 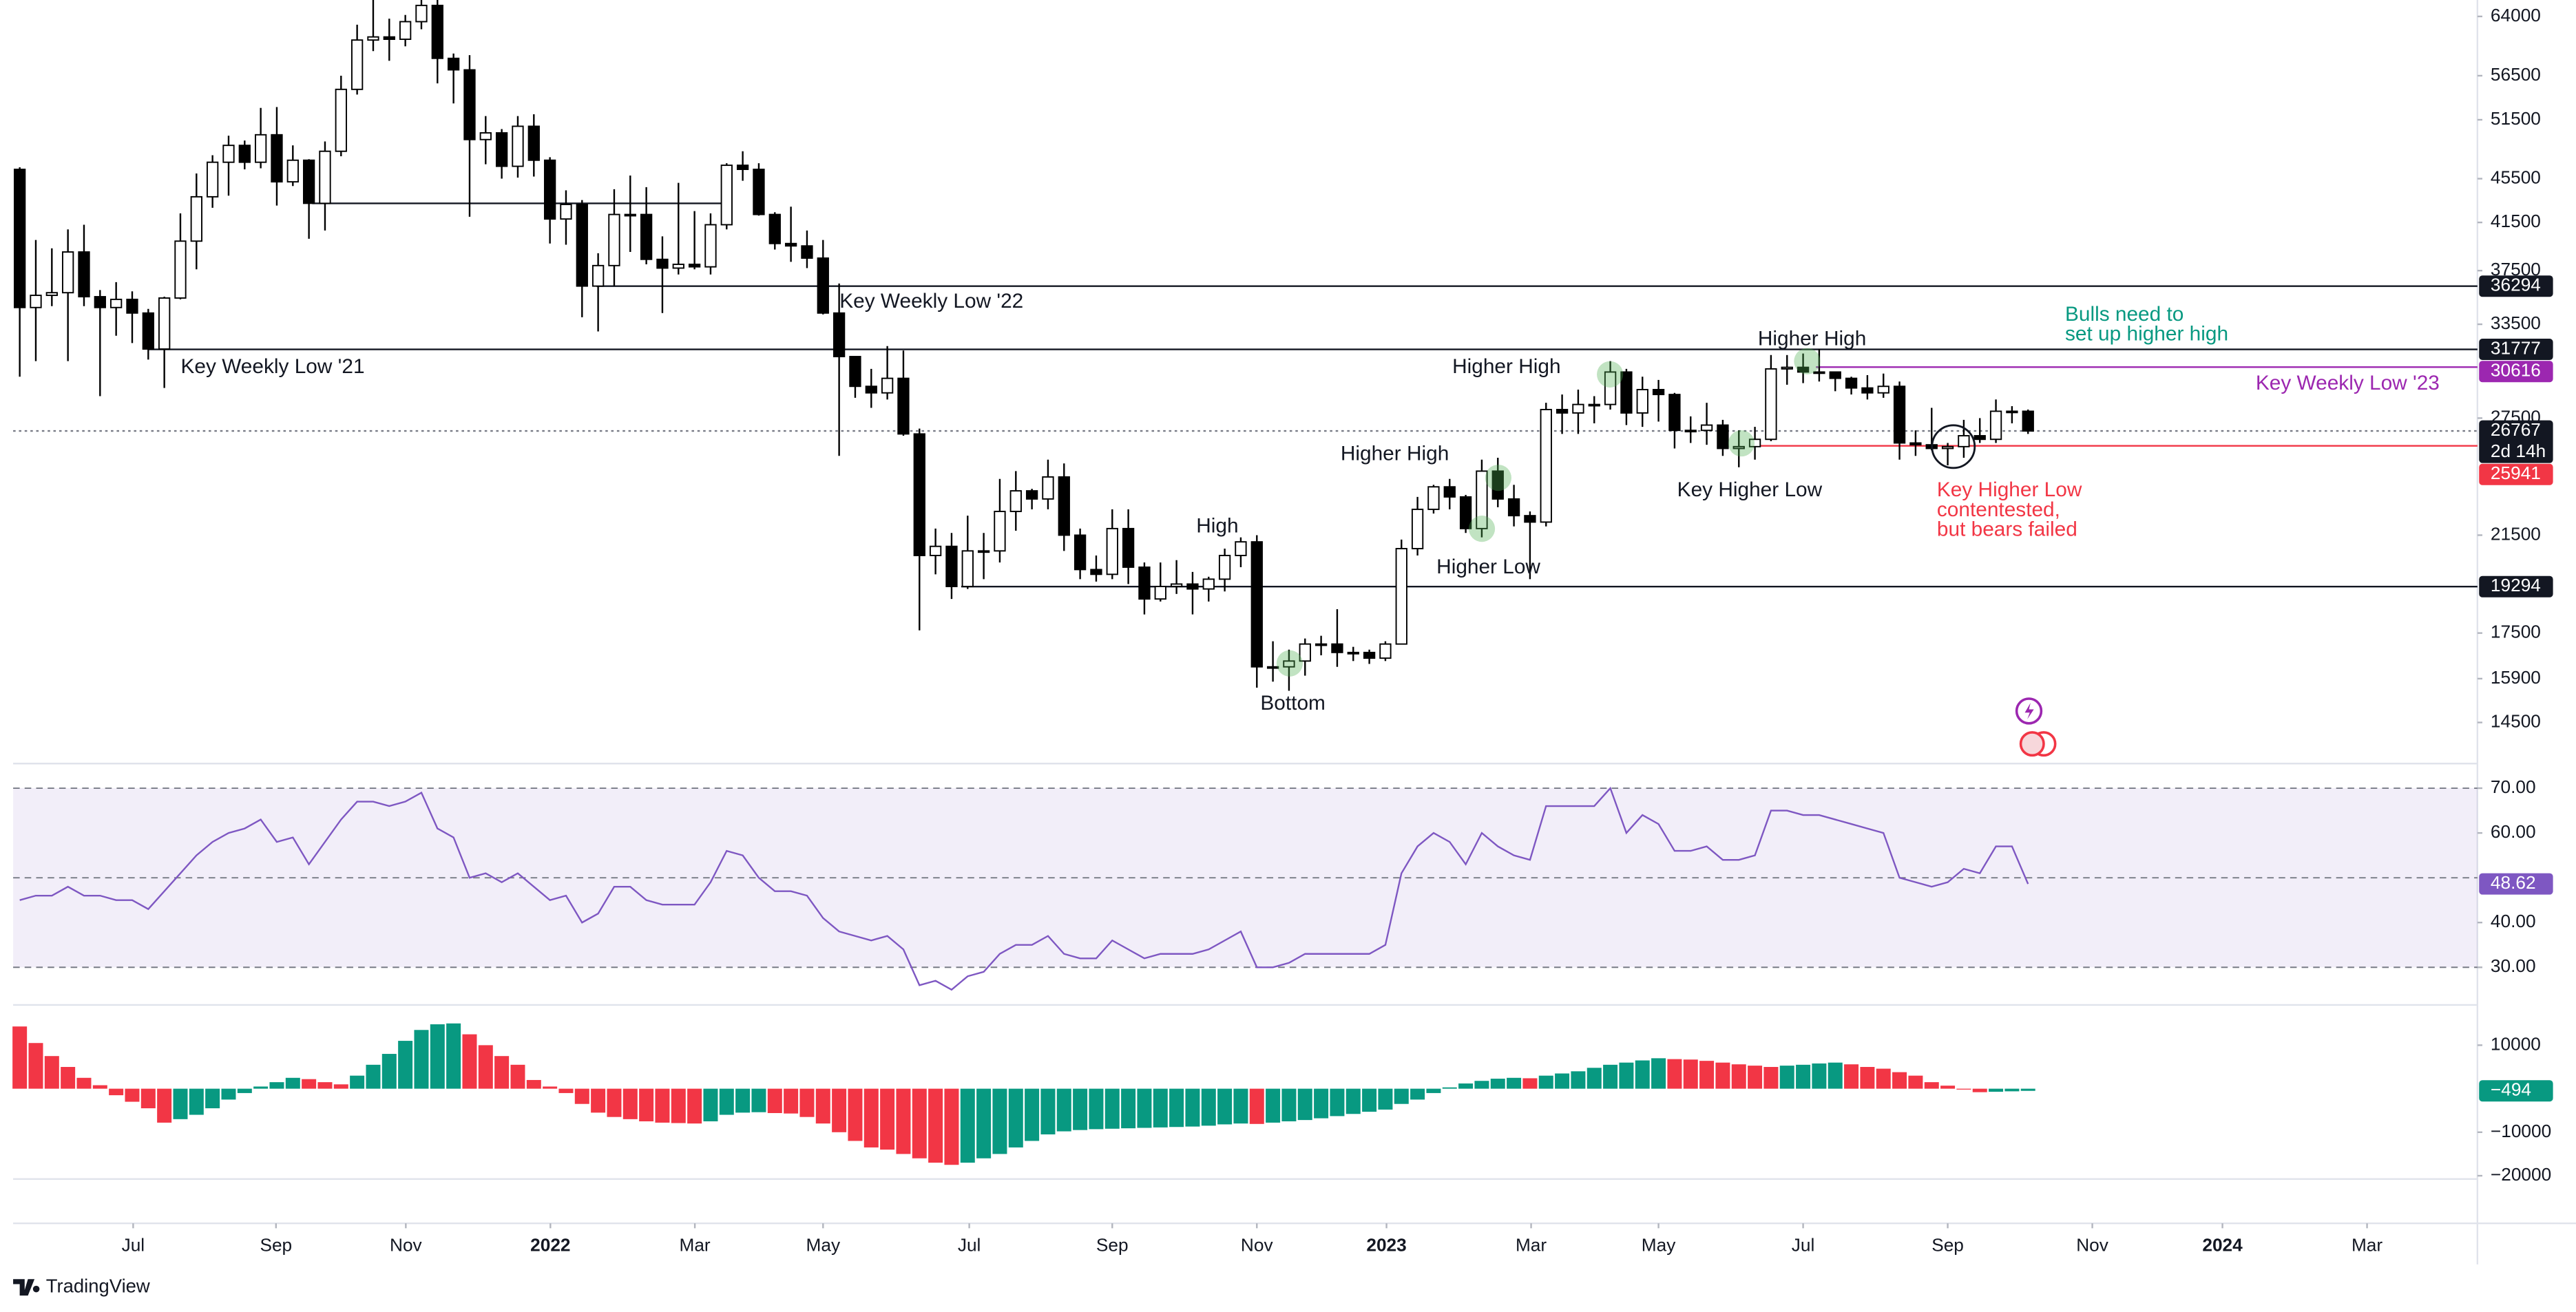 What do you see at coordinates (2511, 1089) in the screenshot?
I see `price-label: −494` at bounding box center [2511, 1089].